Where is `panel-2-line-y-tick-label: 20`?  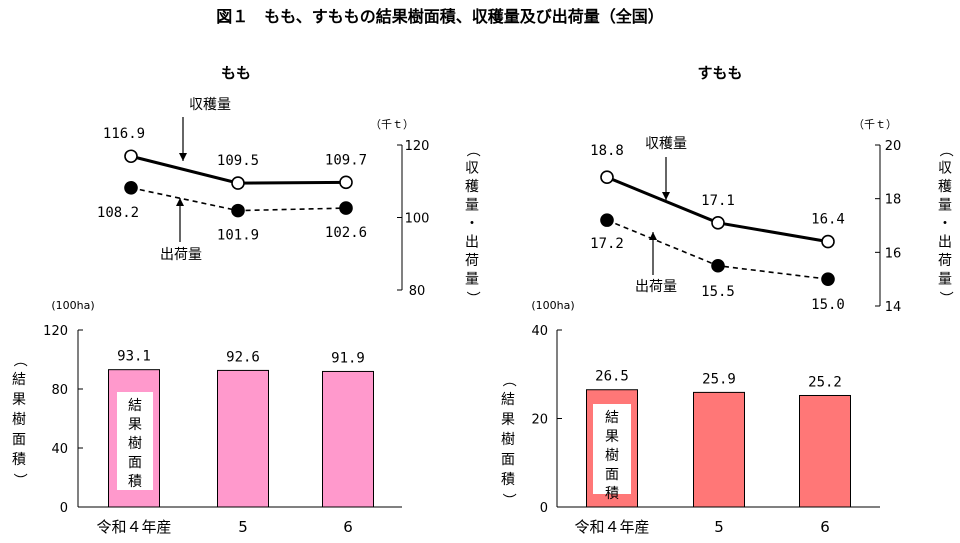 panel-2-line-y-tick-label: 20 is located at coordinates (893, 146).